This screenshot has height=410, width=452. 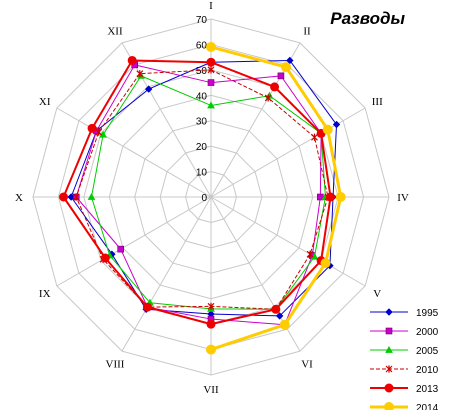 I want to click on radial-tick-labels: 0 10 20 30 40 50 60 70, so click(x=202, y=109).